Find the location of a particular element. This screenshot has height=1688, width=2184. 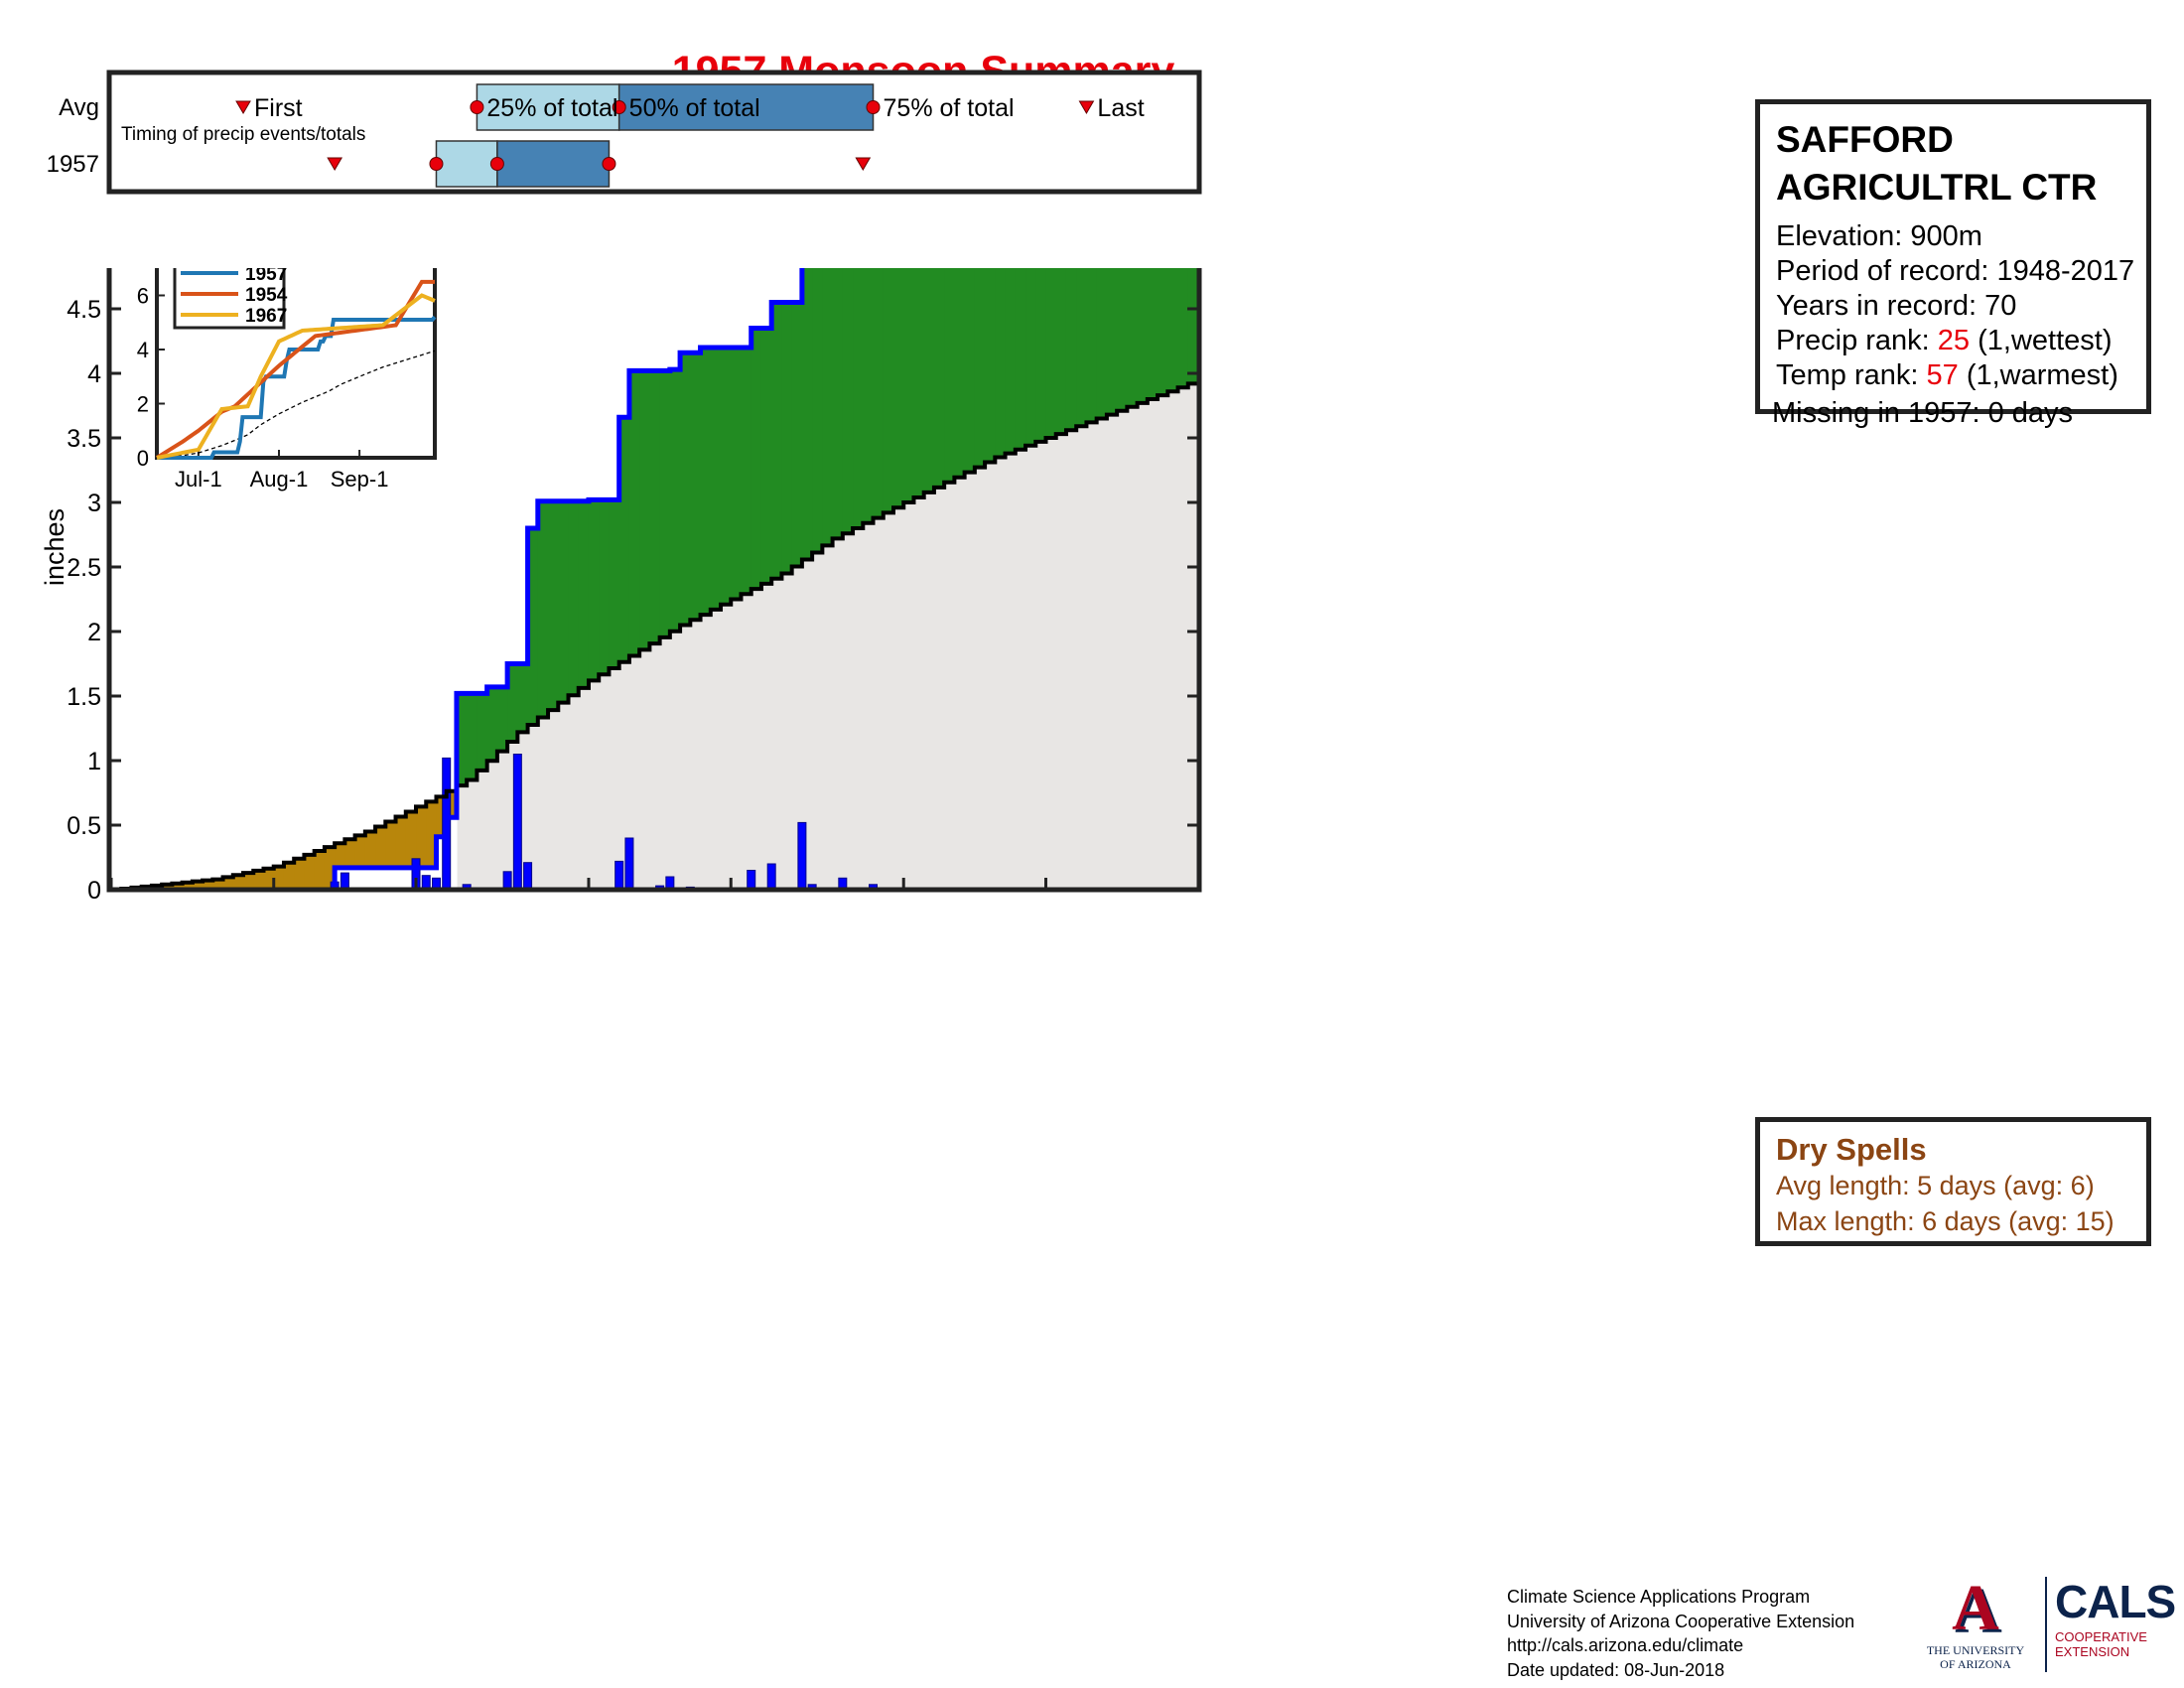

y-tick-label: 1 is located at coordinates (94, 761).